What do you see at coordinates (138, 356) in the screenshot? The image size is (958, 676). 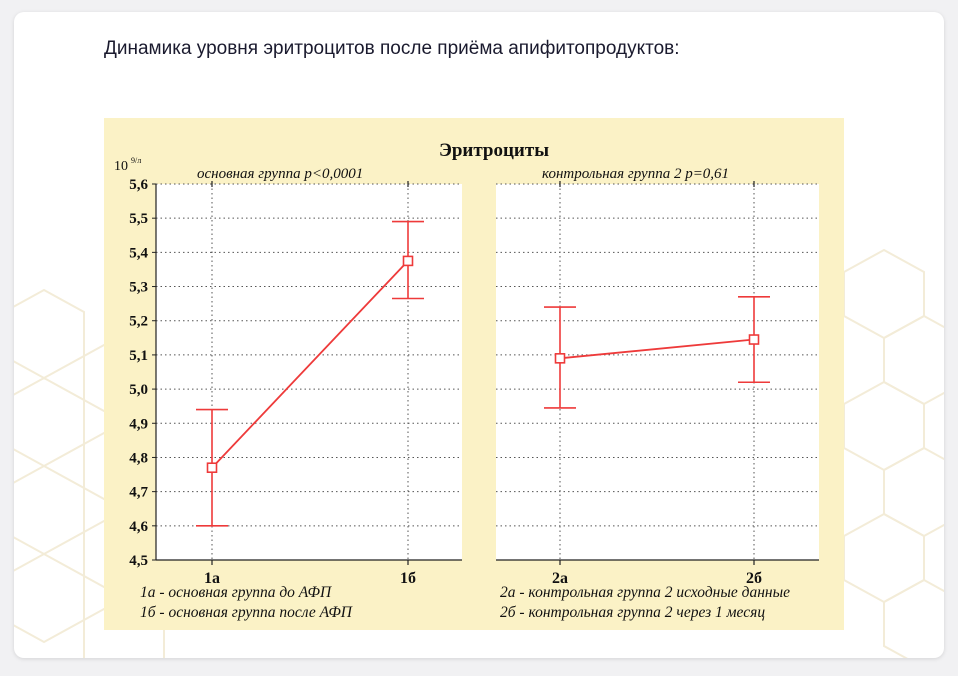 I see `y-tick-label-6: 5,1` at bounding box center [138, 356].